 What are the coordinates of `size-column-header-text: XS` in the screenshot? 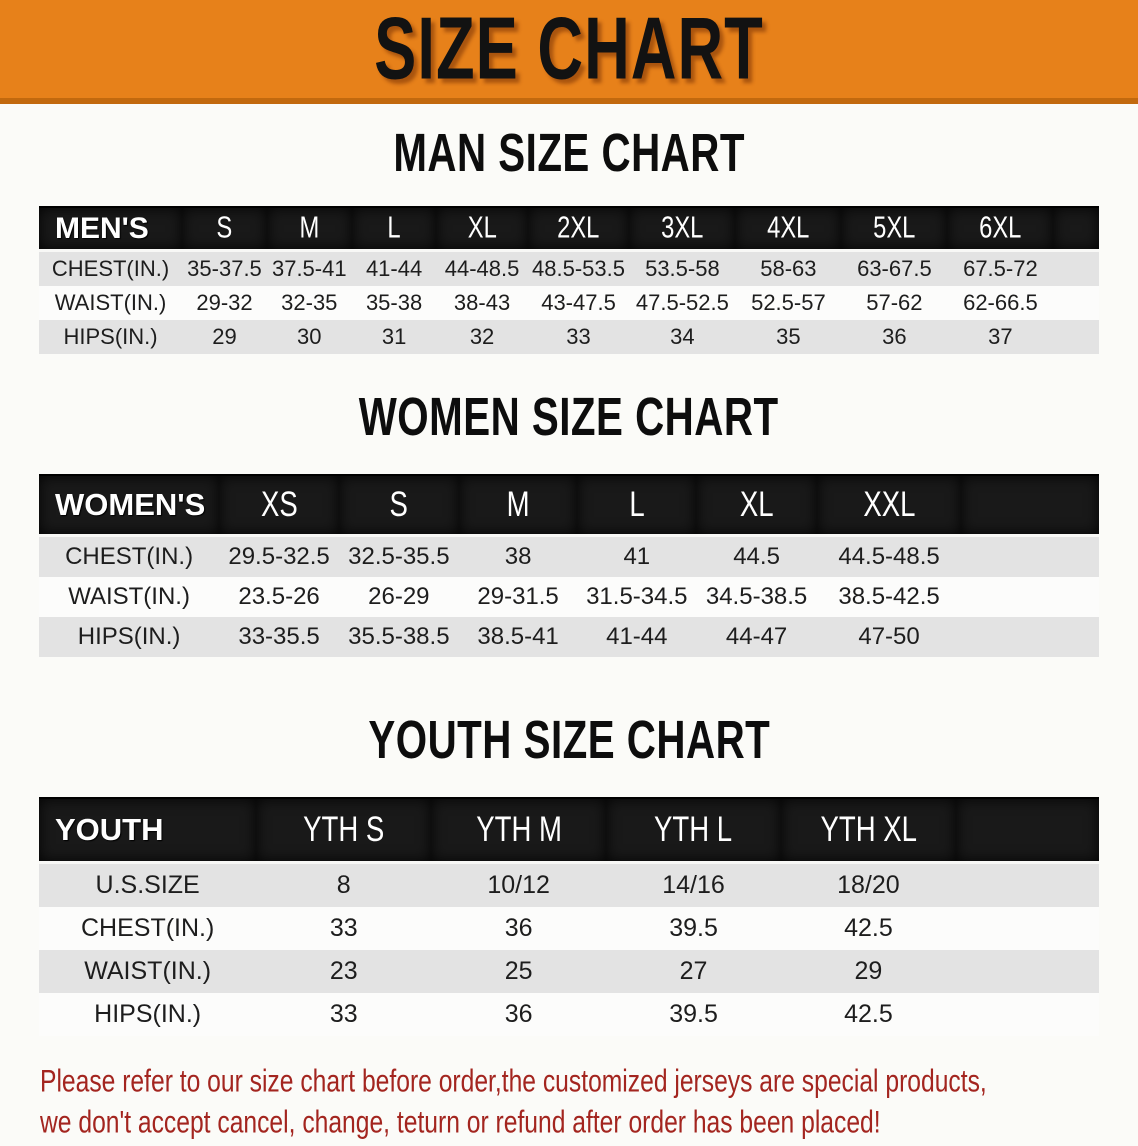 It's located at (279, 504).